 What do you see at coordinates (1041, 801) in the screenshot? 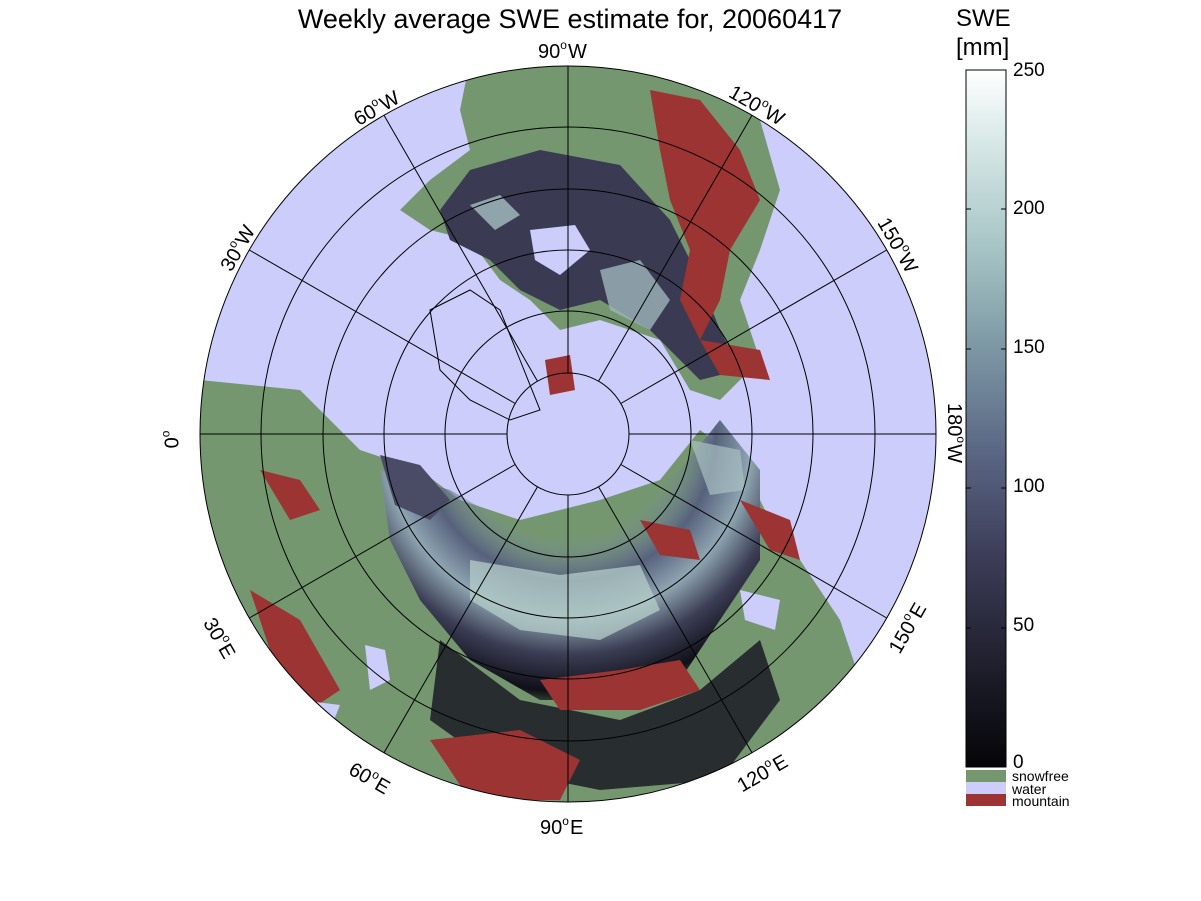
I see `legend-label-mountain: mountain` at bounding box center [1041, 801].